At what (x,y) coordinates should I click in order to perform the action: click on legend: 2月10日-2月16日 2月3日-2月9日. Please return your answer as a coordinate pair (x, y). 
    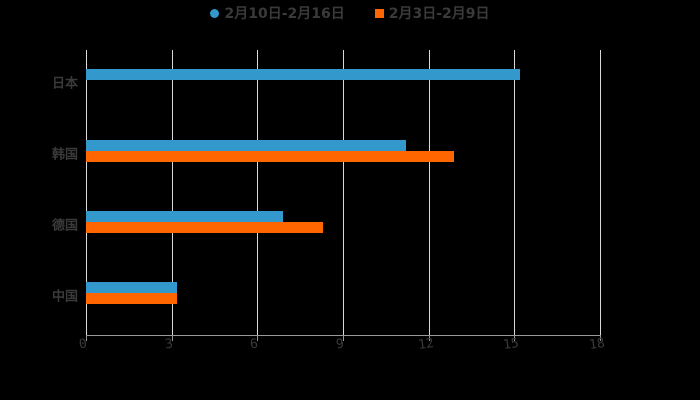
    Looking at the image, I should click on (350, 13).